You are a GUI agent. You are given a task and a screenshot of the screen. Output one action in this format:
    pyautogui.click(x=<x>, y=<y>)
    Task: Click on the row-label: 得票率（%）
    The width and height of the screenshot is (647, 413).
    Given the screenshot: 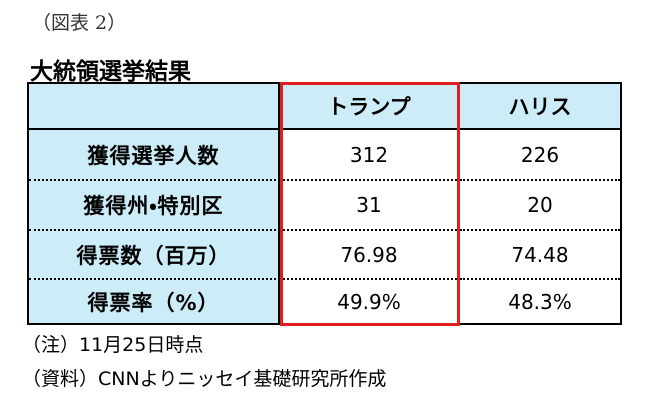 What is the action you would take?
    pyautogui.click(x=154, y=301)
    